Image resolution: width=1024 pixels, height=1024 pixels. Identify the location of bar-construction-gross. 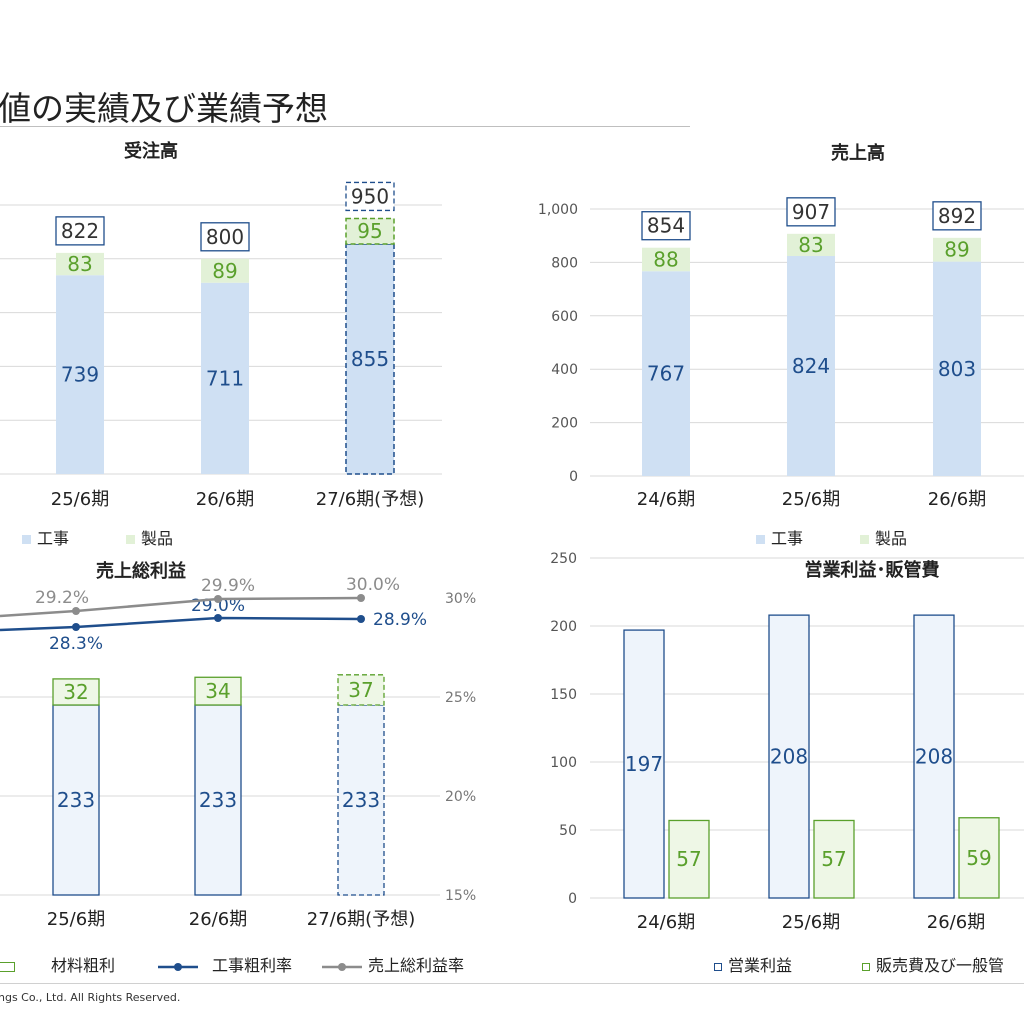
(218, 800).